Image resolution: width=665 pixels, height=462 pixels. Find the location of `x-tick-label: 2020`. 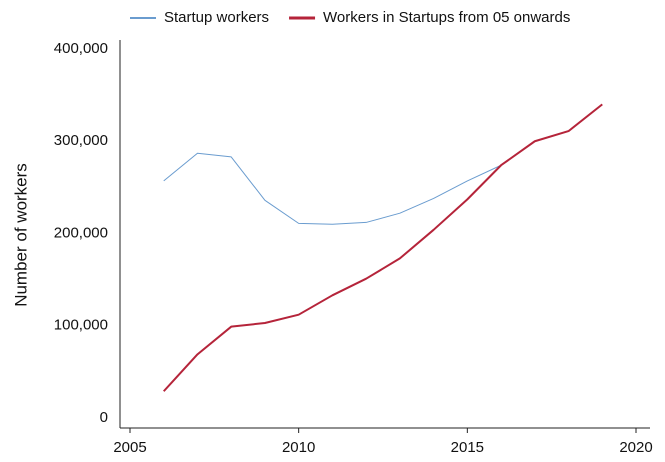

x-tick-label: 2020 is located at coordinates (635, 447).